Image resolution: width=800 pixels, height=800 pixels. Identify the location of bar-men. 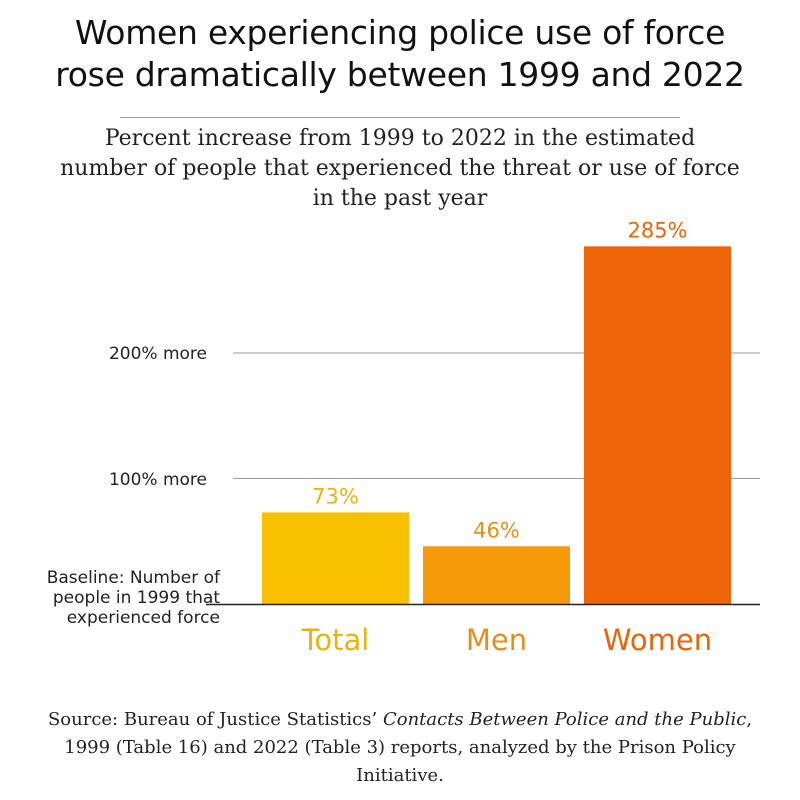
(496, 575).